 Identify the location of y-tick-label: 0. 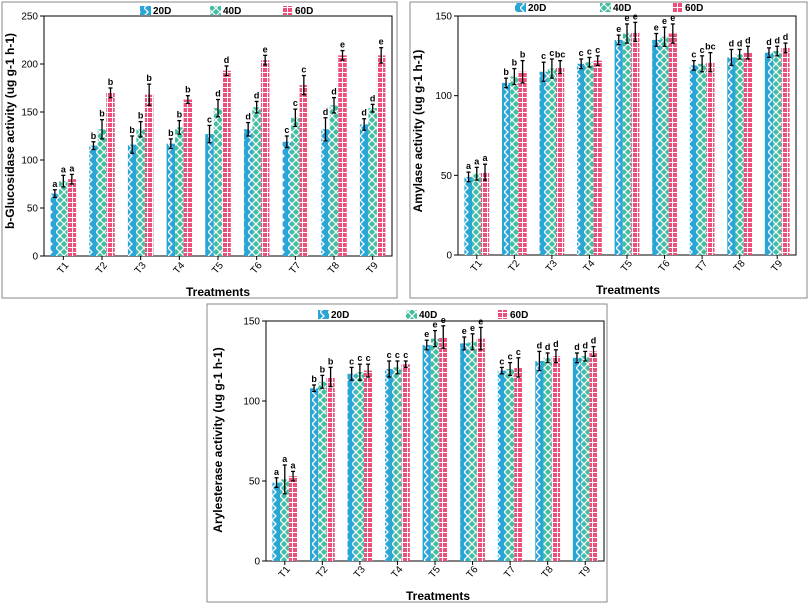
(257, 562).